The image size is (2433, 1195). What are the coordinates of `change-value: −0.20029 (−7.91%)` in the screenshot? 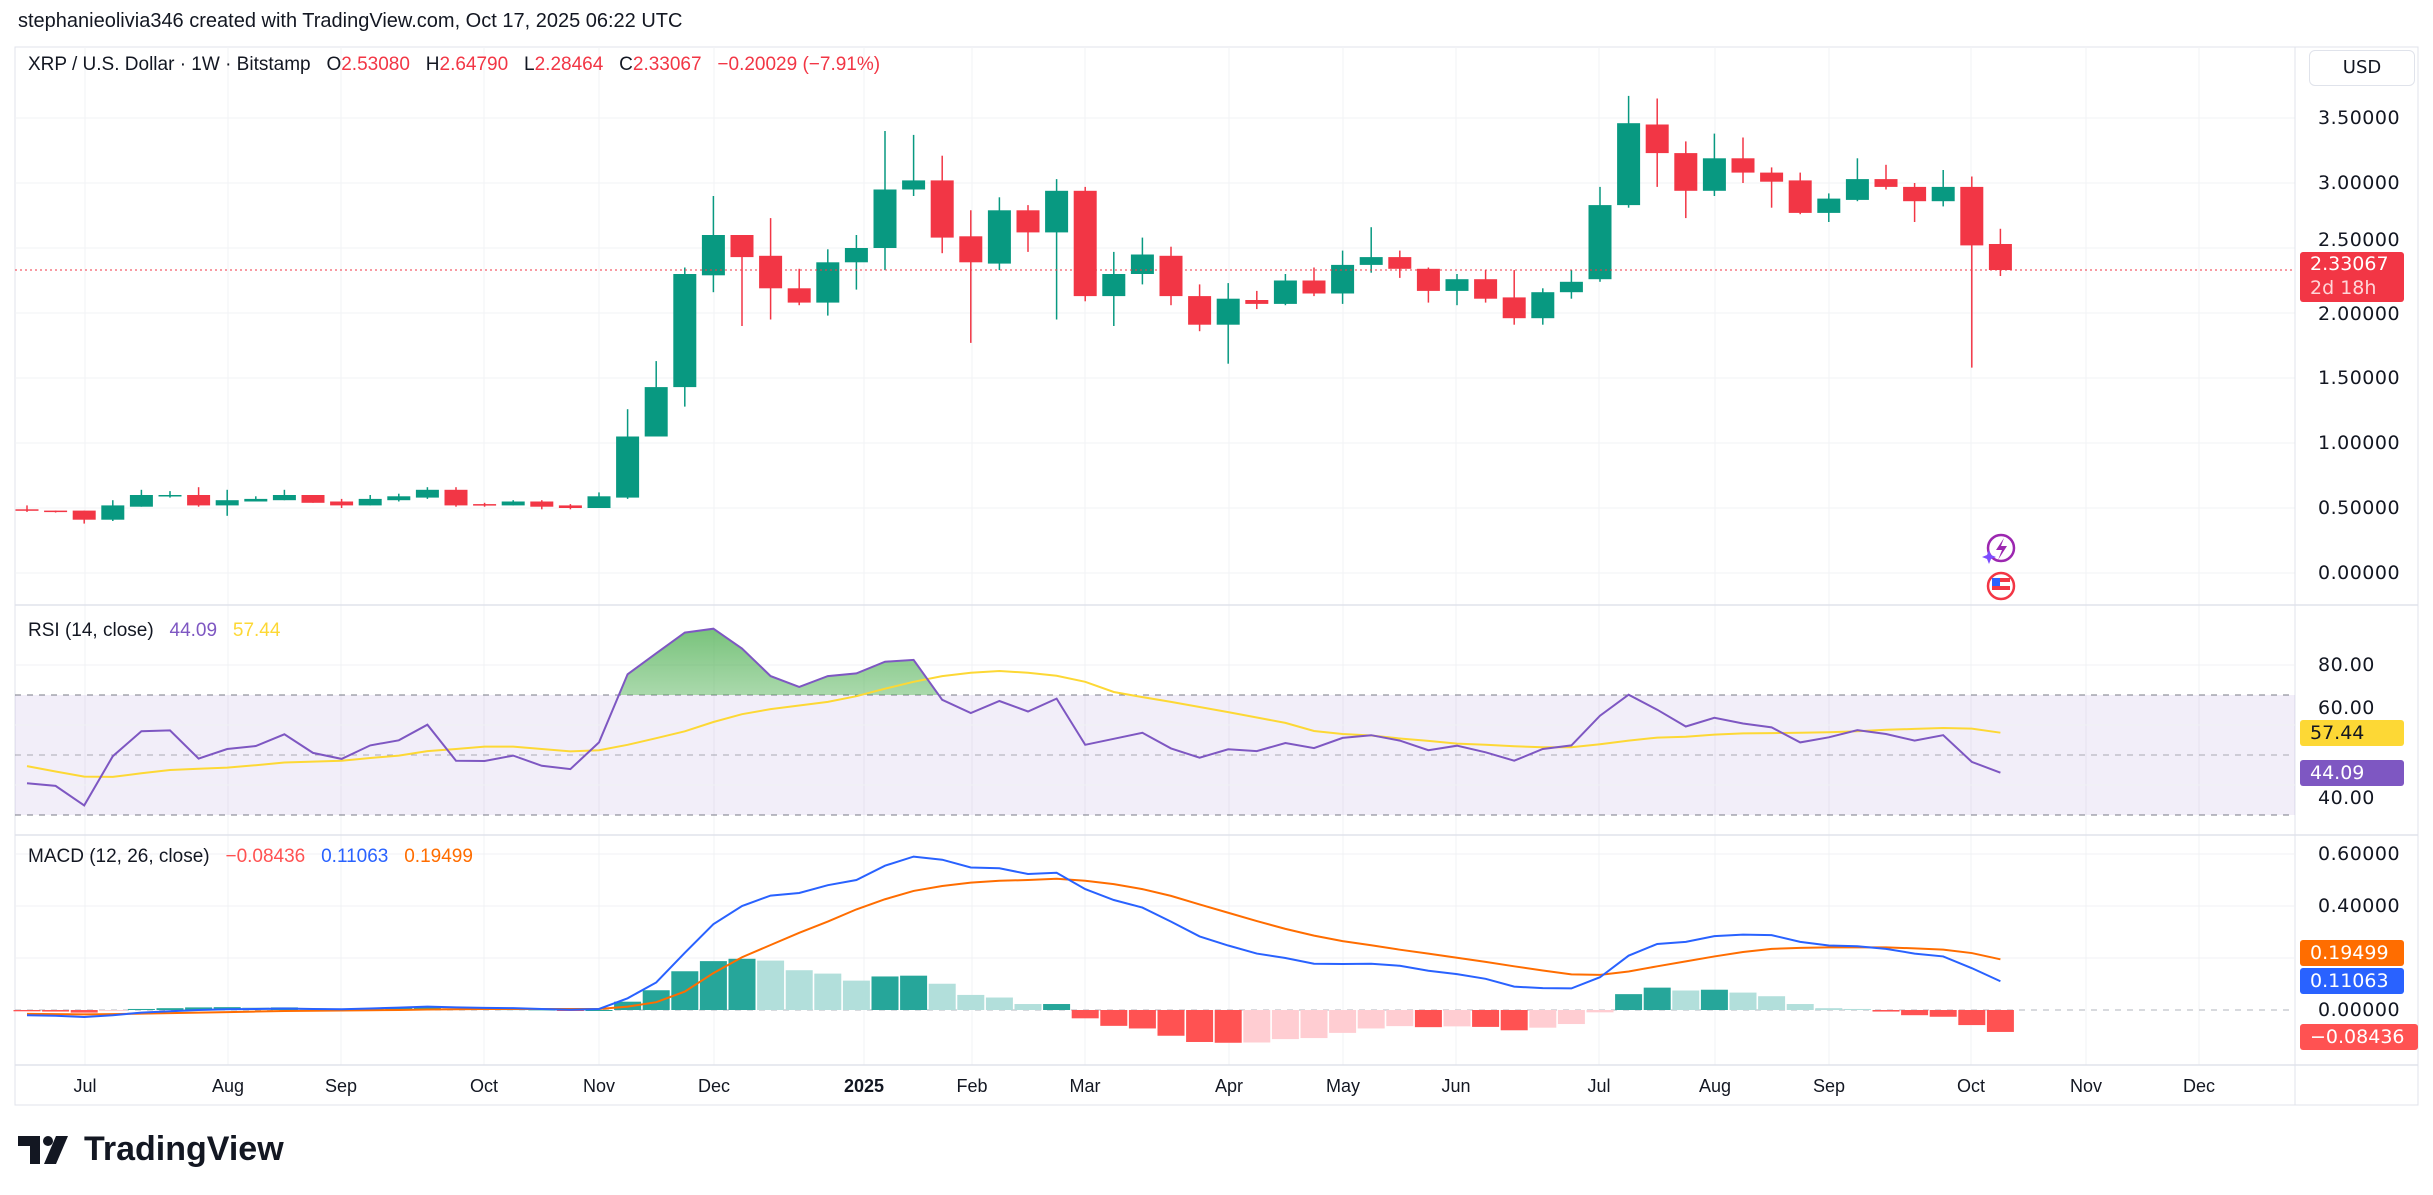 It's located at (799, 64).